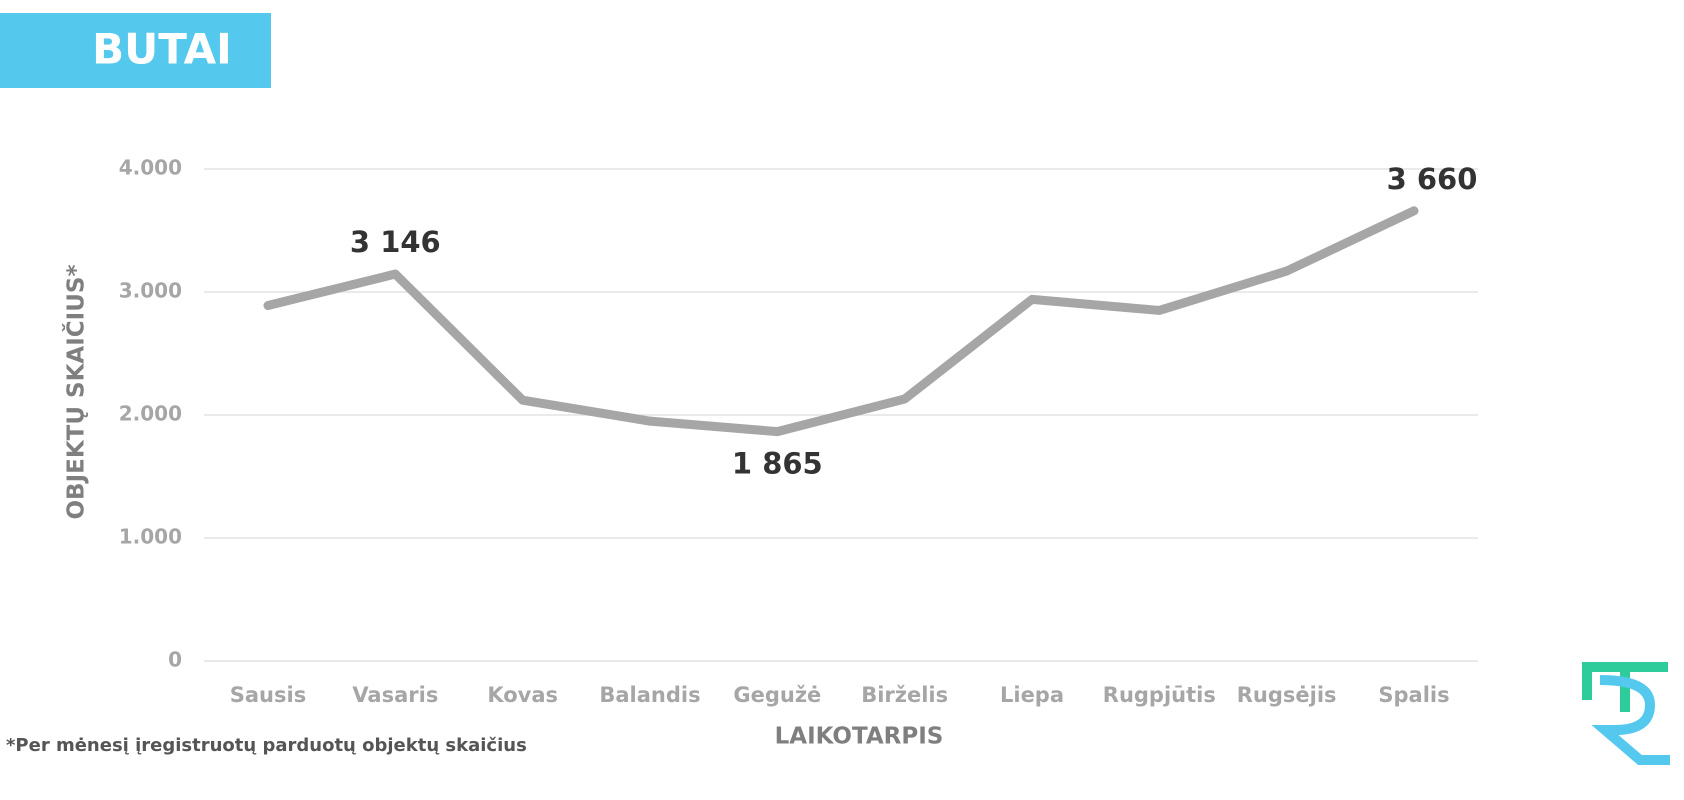 This screenshot has width=1684, height=800. What do you see at coordinates (76, 392) in the screenshot?
I see `y-axis-title: OBJEKTŲ SKAIČIUS*` at bounding box center [76, 392].